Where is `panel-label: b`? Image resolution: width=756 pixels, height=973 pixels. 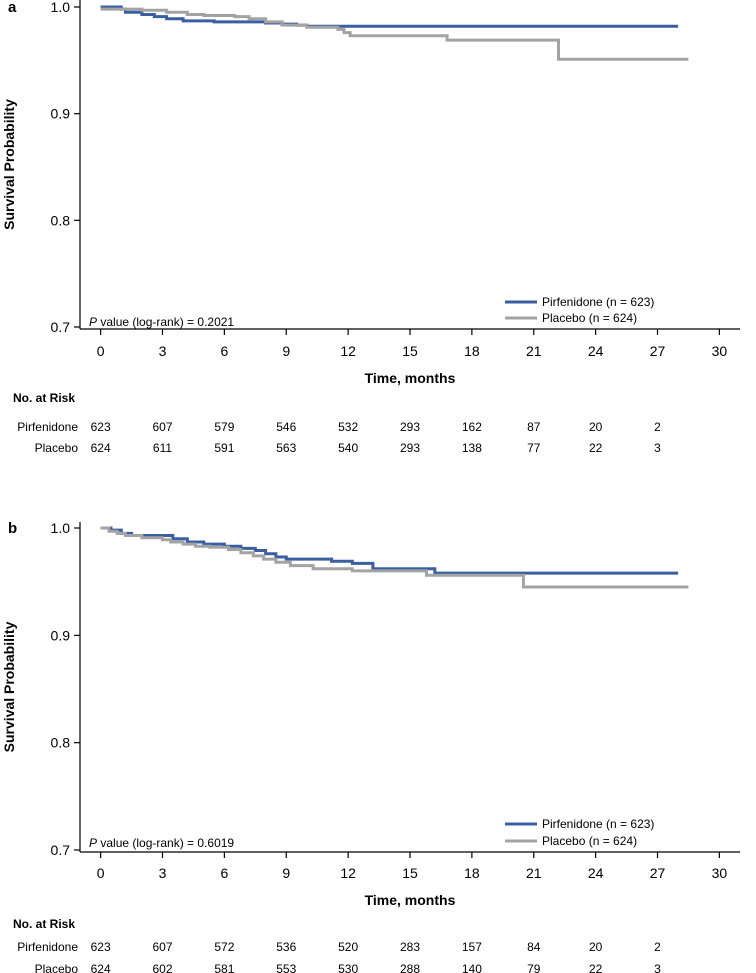 panel-label: b is located at coordinates (12, 528).